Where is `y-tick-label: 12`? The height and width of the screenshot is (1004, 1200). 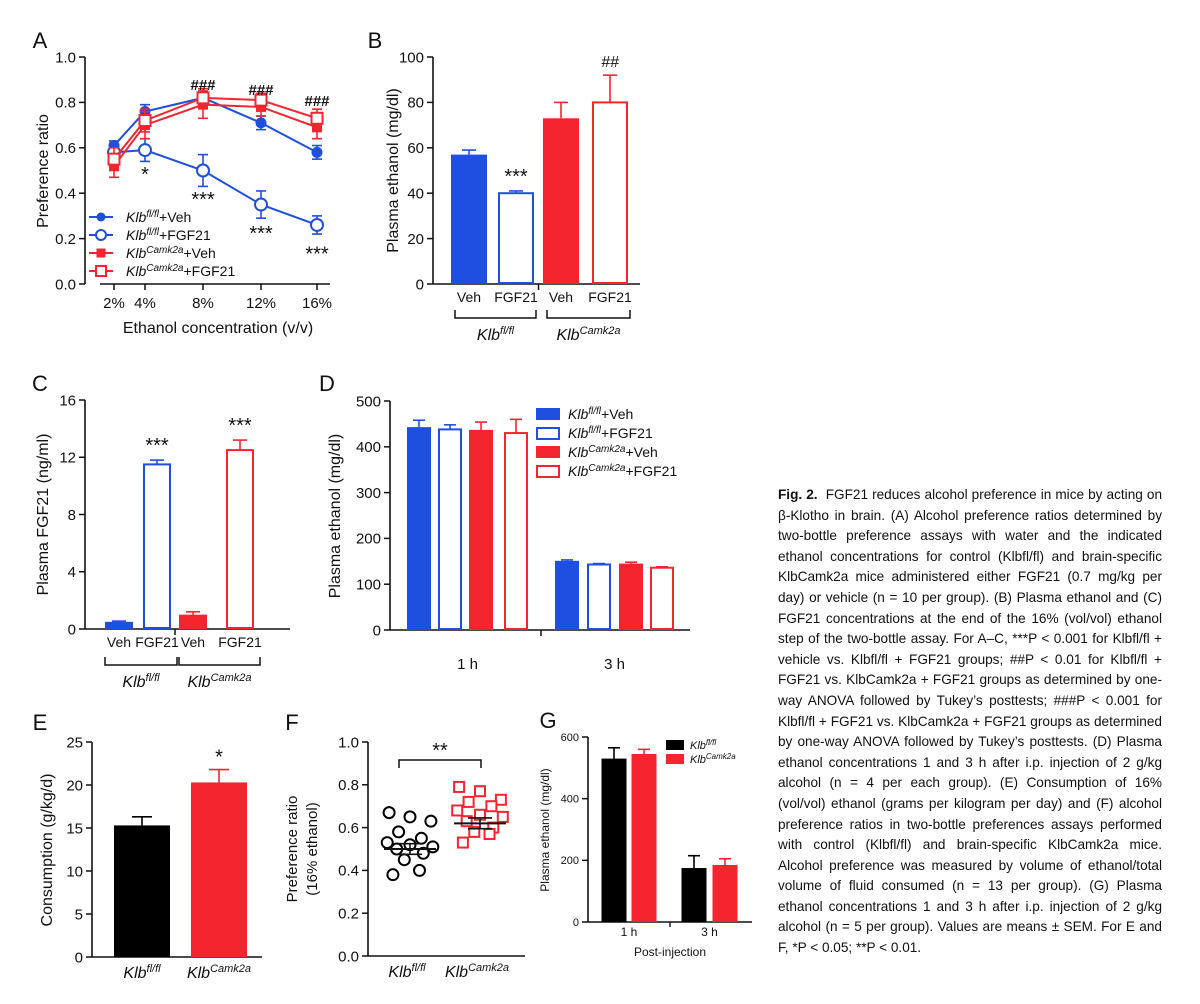
y-tick-label: 12 is located at coordinates (67, 458).